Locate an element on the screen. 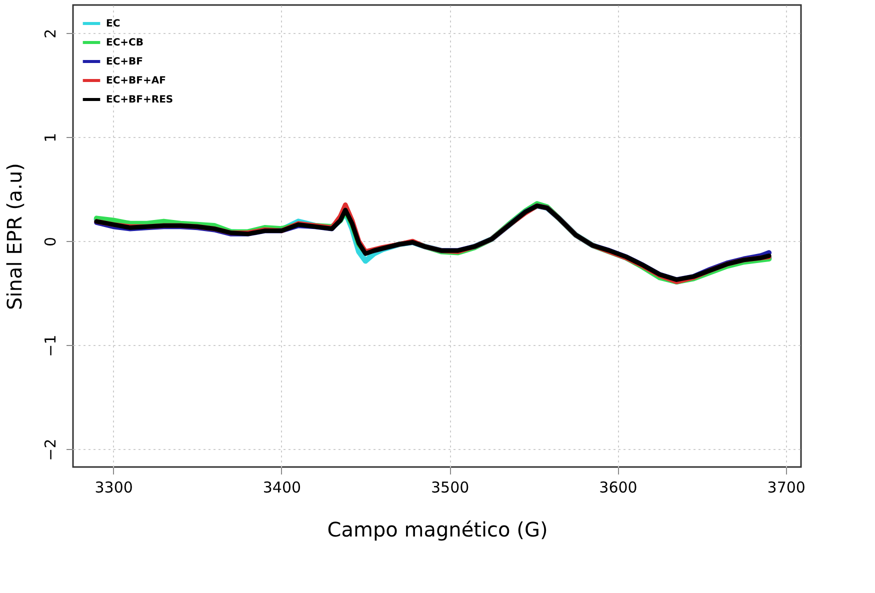  legend-label: EC is located at coordinates (113, 24).